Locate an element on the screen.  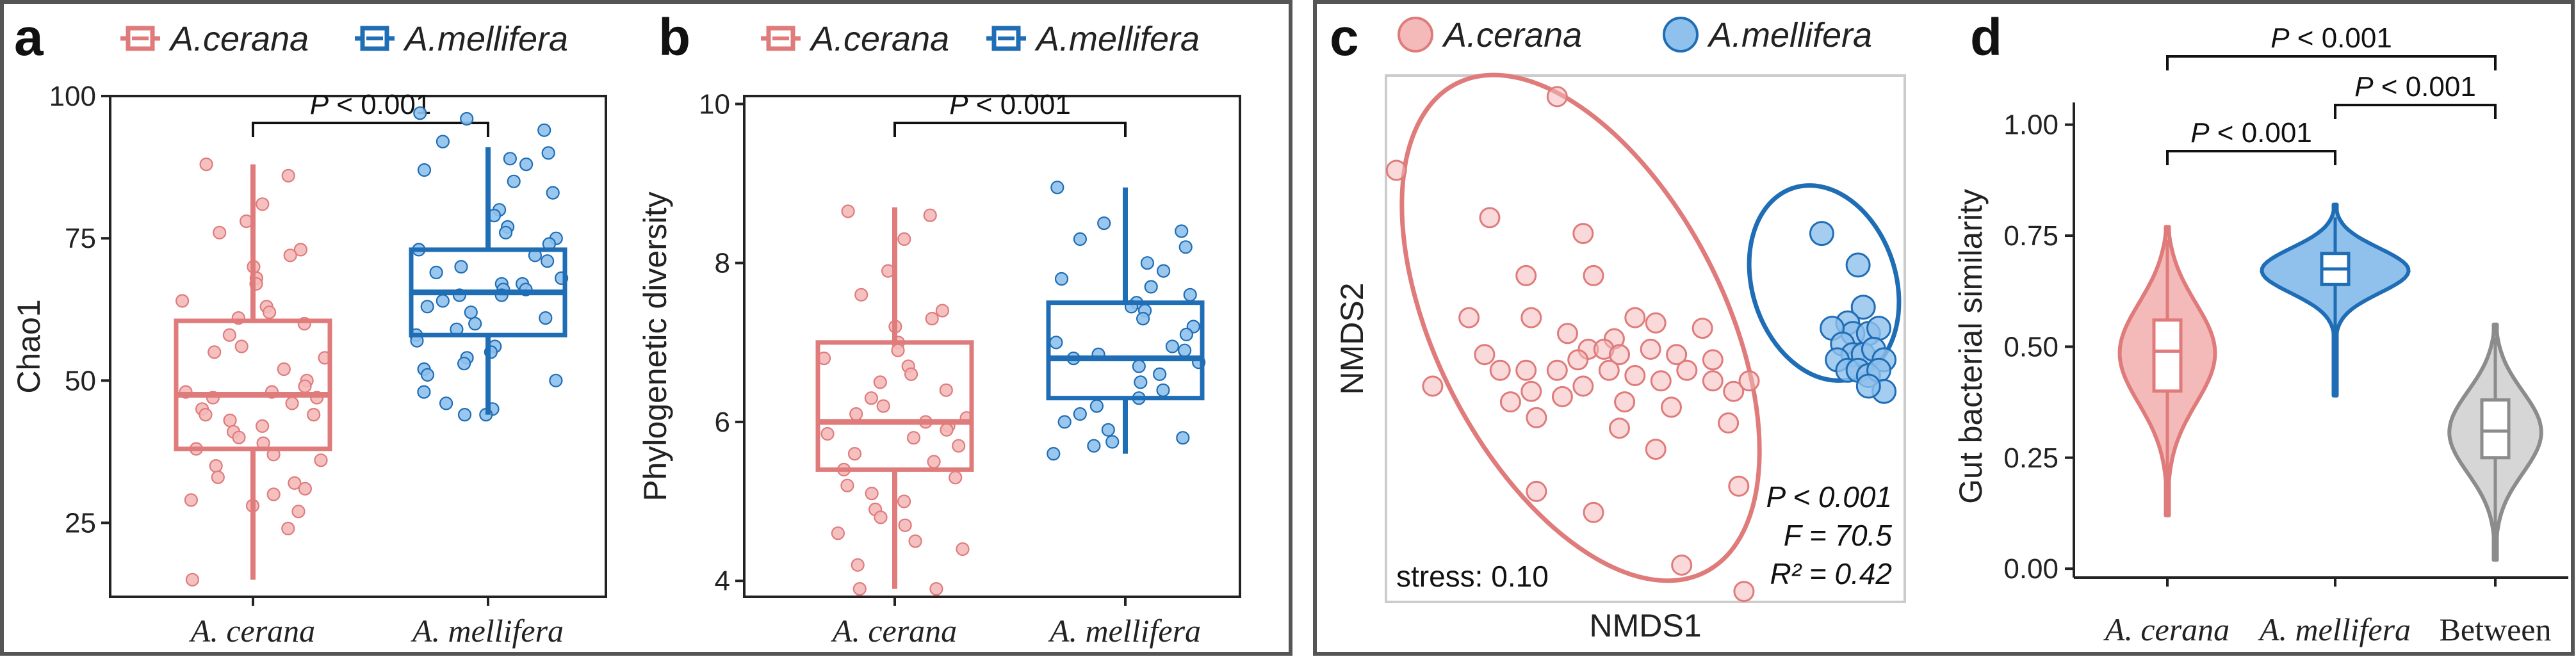
legend-panel-a: A.cerana A.mellifera is located at coordinates (344, 39).